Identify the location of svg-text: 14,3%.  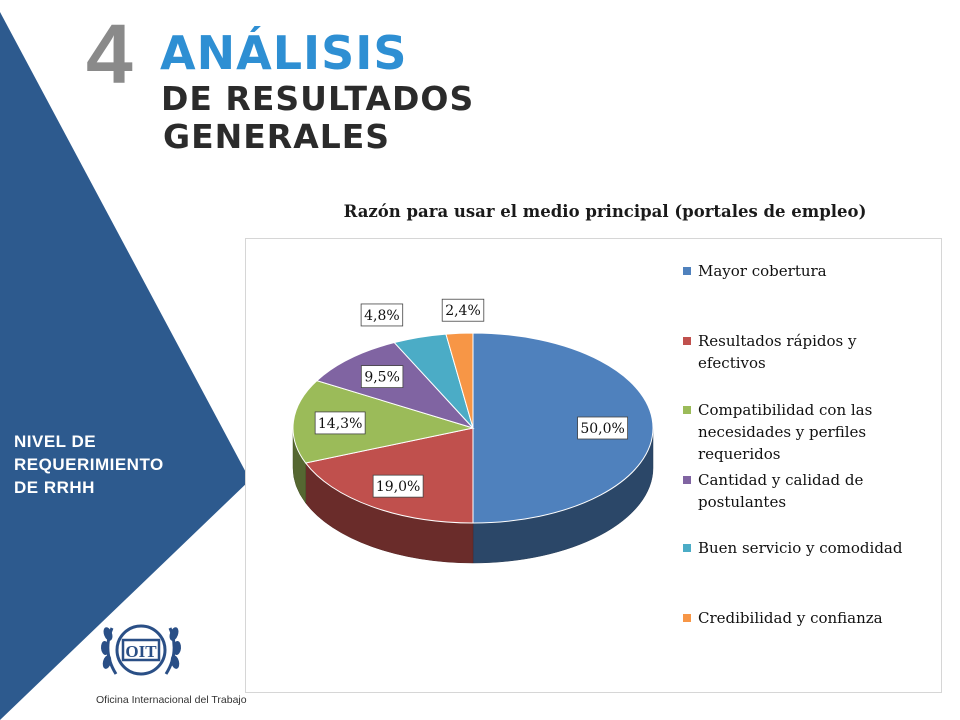
(340, 424).